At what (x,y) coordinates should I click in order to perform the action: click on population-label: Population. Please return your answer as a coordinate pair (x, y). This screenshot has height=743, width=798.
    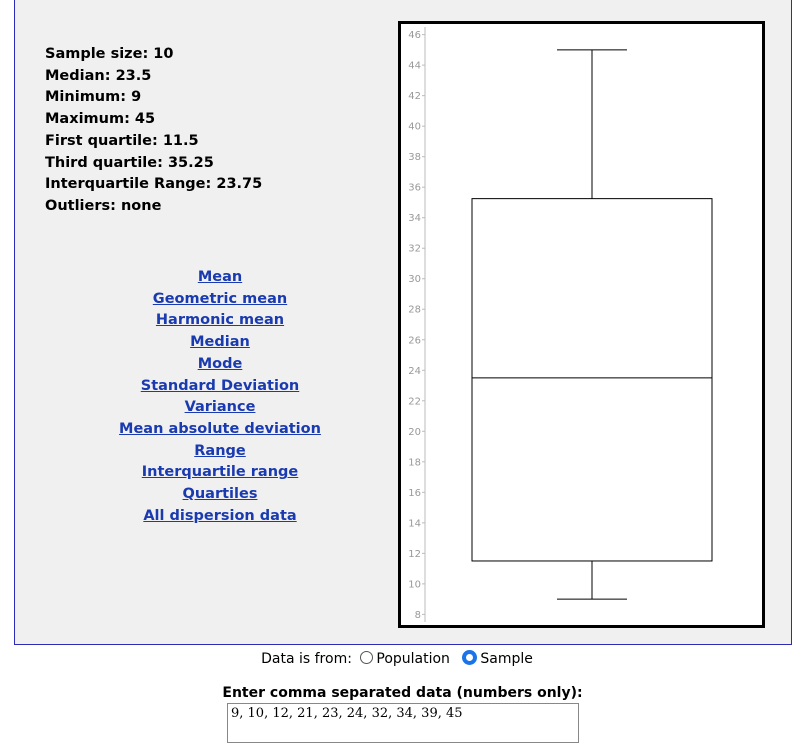
    Looking at the image, I should click on (413, 659).